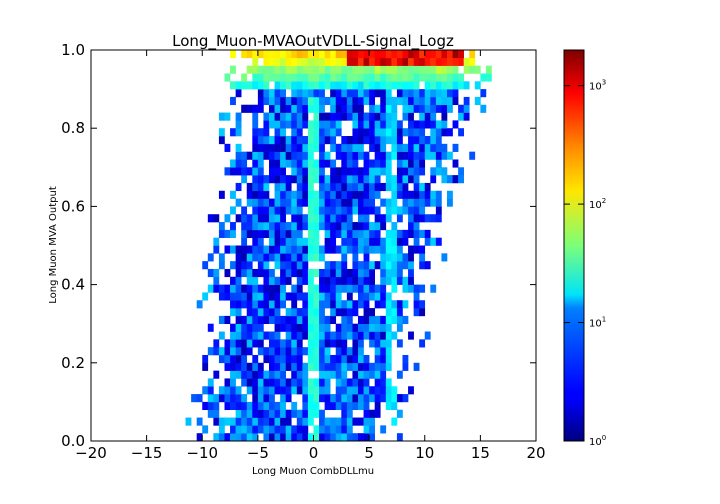  I want to click on x-tick-label: 15, so click(480, 453).